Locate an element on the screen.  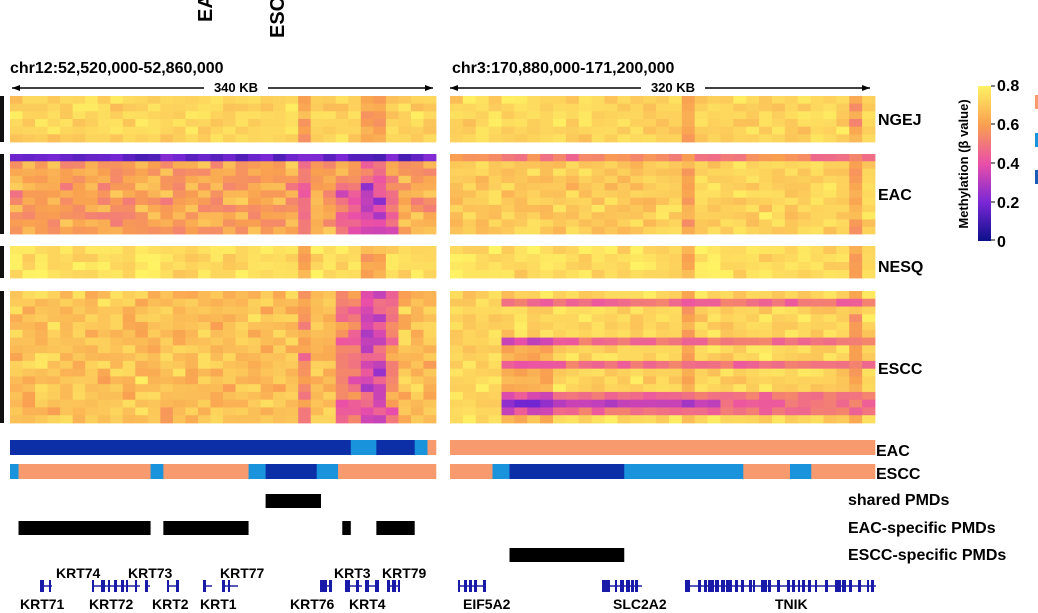
gene-label-krt3: KRT3 is located at coordinates (352, 573).